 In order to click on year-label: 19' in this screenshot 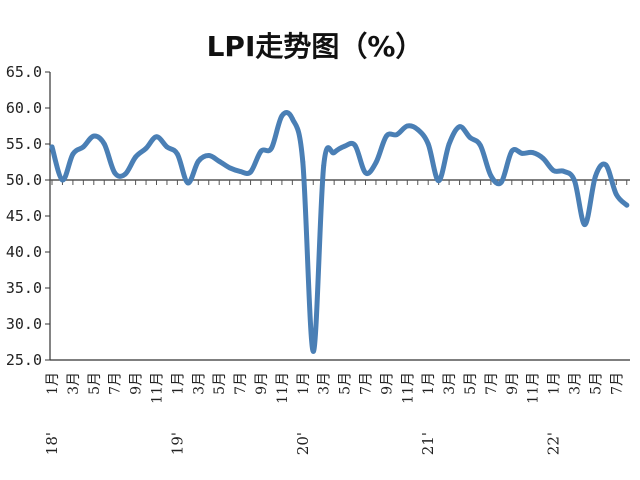, I will do `click(177, 443)`.